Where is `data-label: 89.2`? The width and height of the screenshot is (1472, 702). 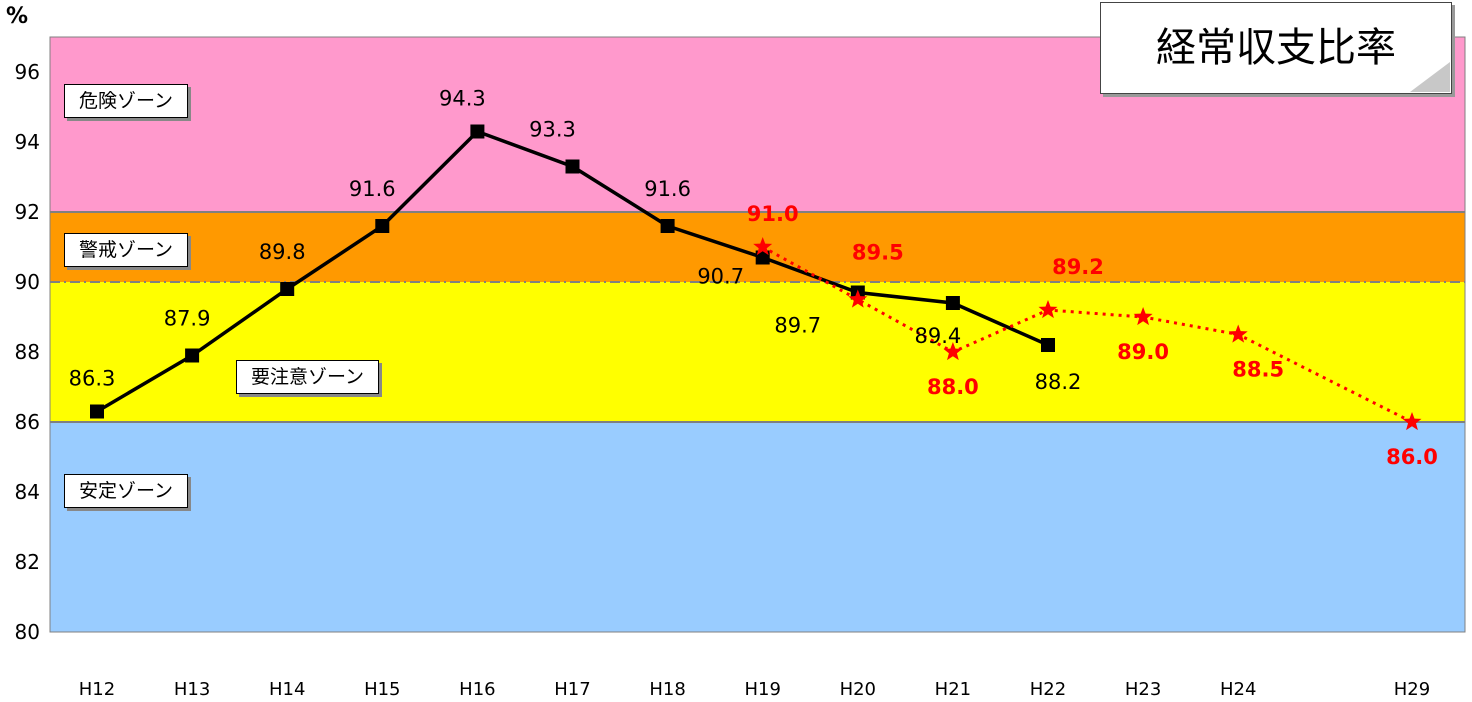 data-label: 89.2 is located at coordinates (1078, 267).